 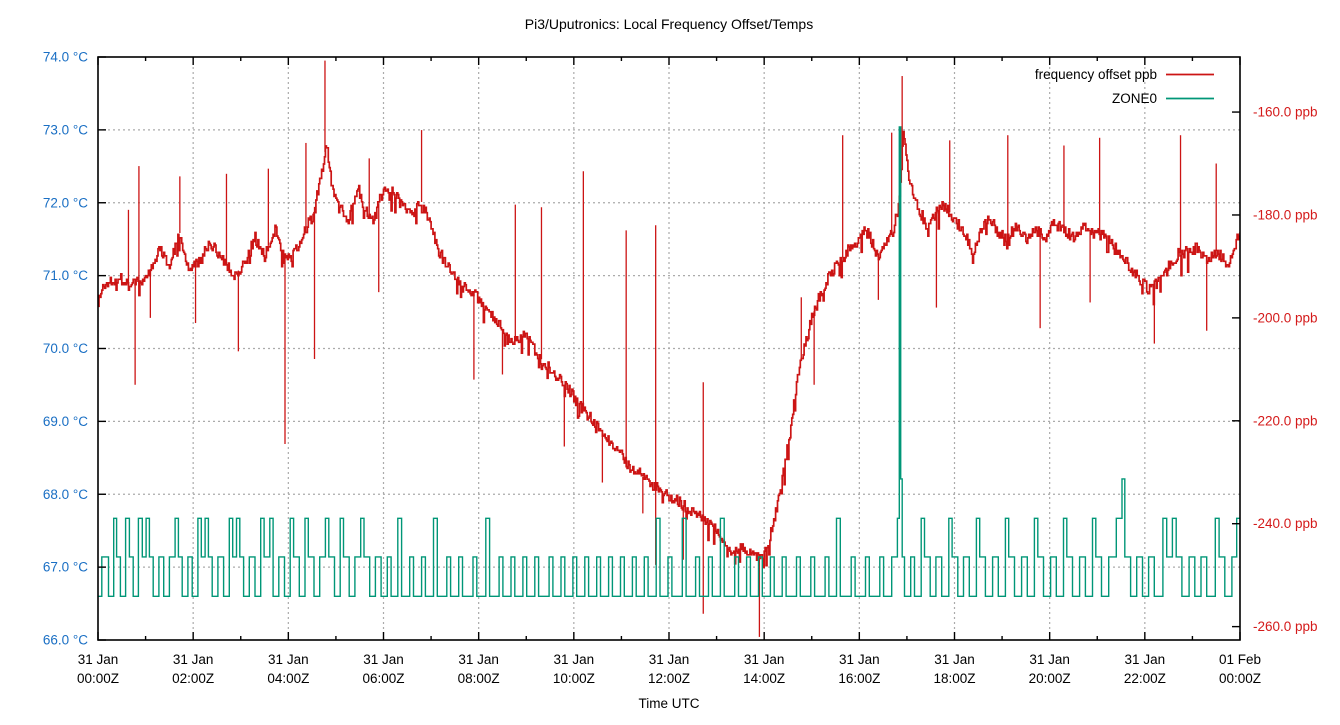 What do you see at coordinates (669, 678) in the screenshot?
I see `x-tick-label-time: 12:00Z` at bounding box center [669, 678].